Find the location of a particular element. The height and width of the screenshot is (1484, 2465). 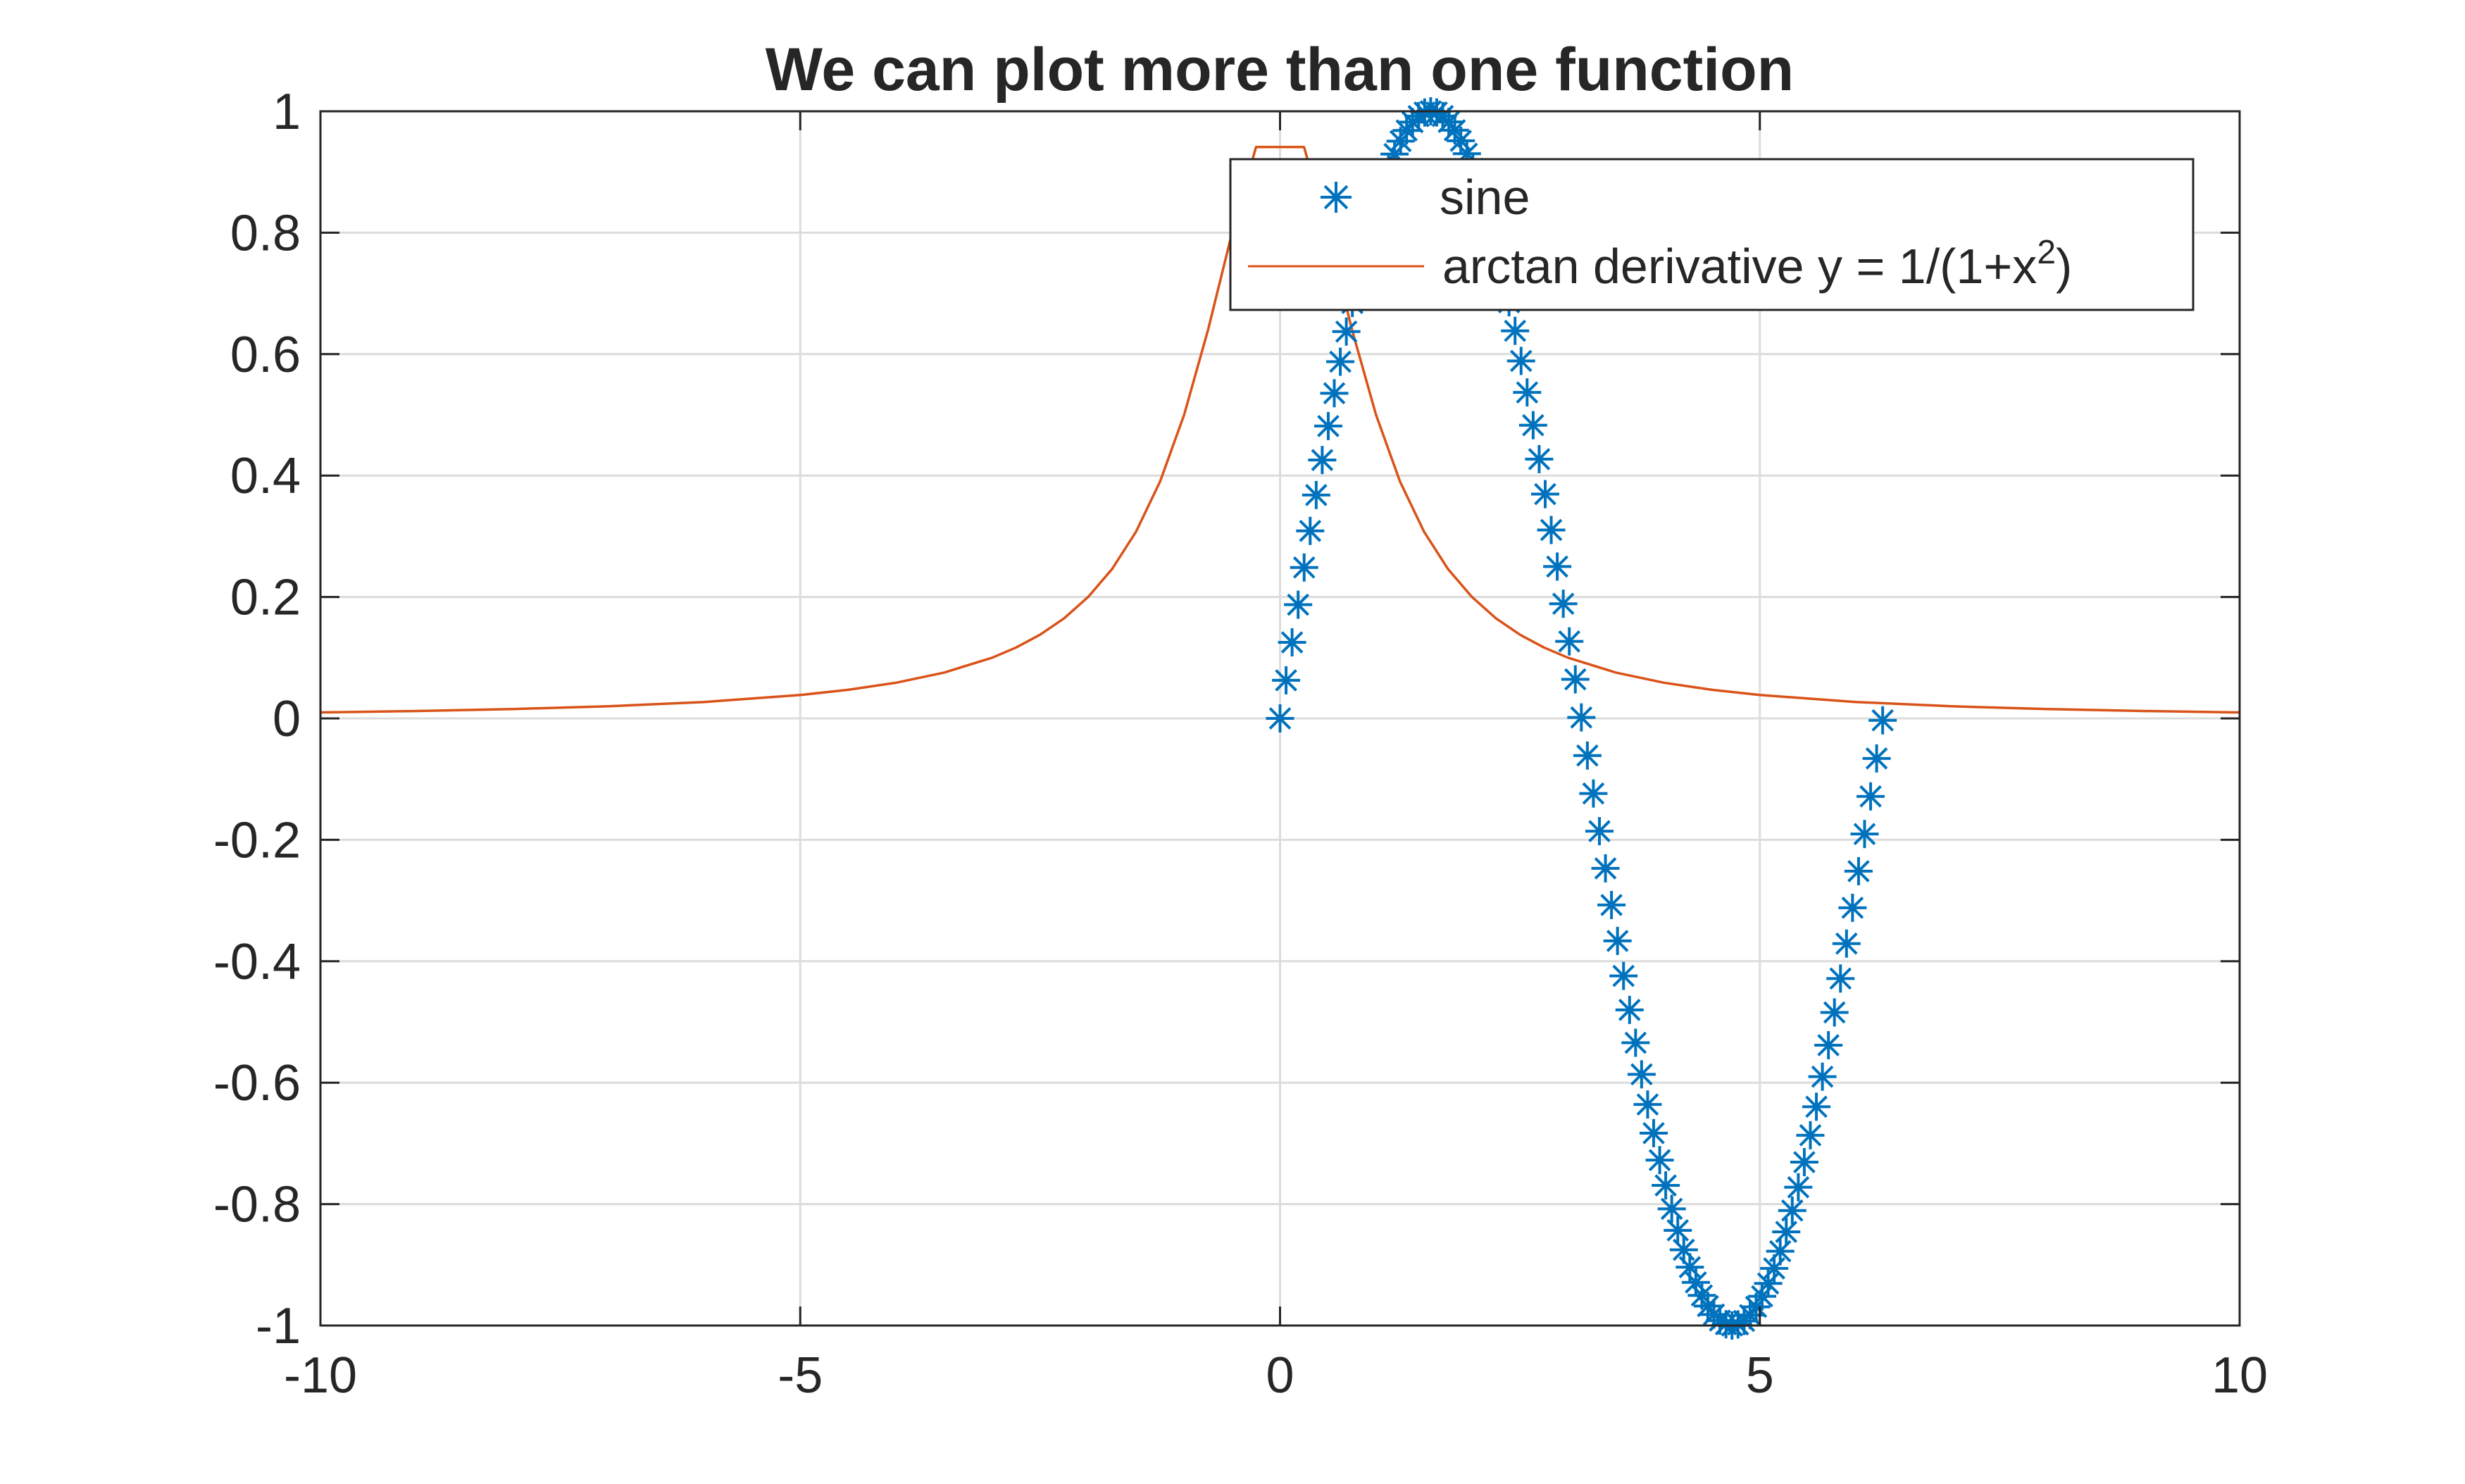

x-tick-label: -5 is located at coordinates (800, 1375).